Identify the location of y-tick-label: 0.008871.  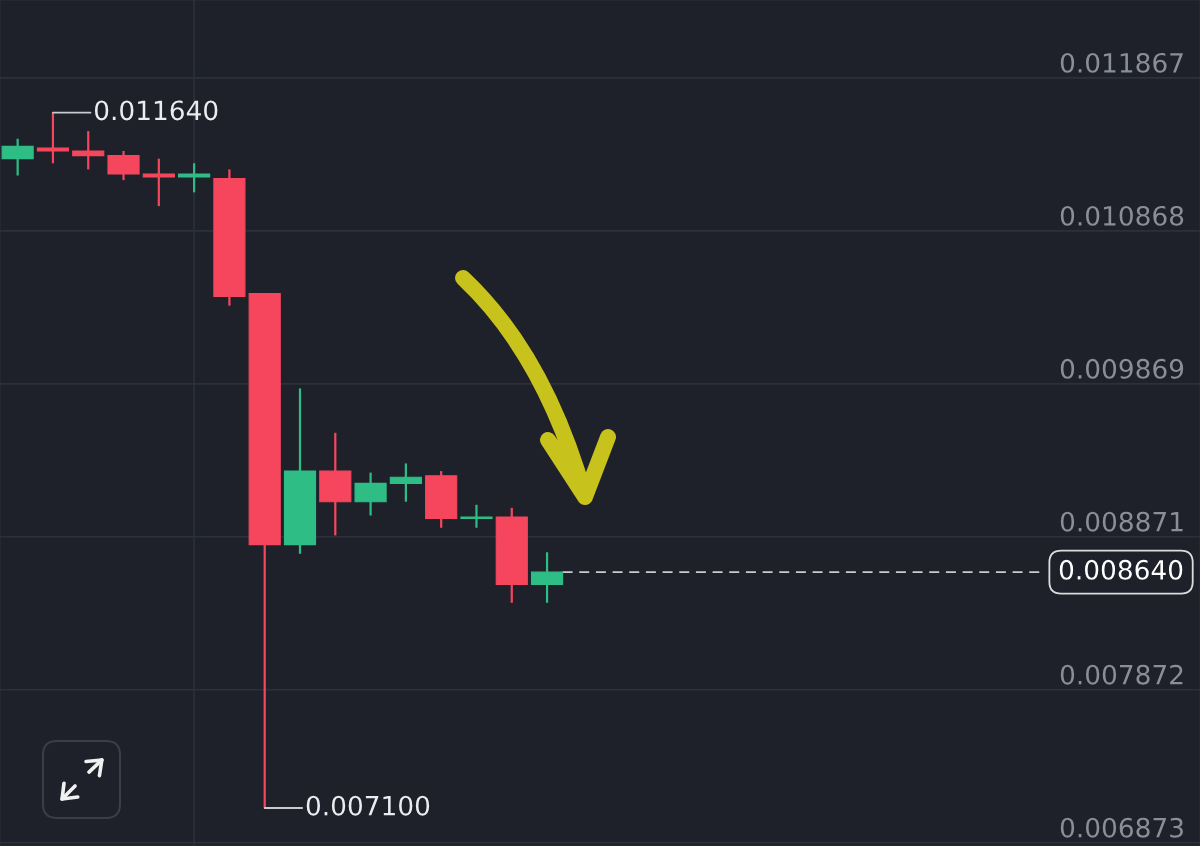
(1121, 521).